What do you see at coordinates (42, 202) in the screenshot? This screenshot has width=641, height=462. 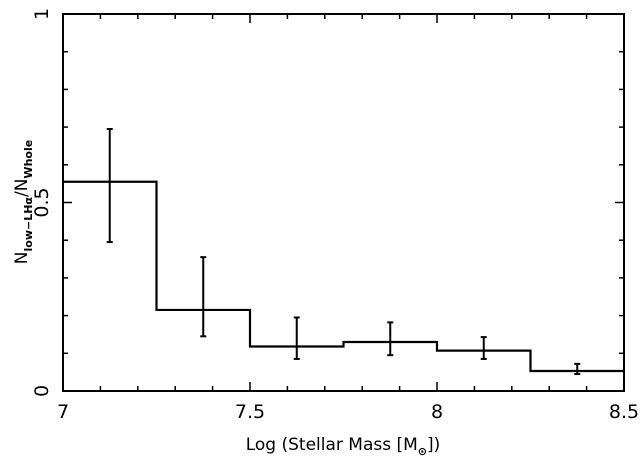 I see `y-tick-label: 0.5` at bounding box center [42, 202].